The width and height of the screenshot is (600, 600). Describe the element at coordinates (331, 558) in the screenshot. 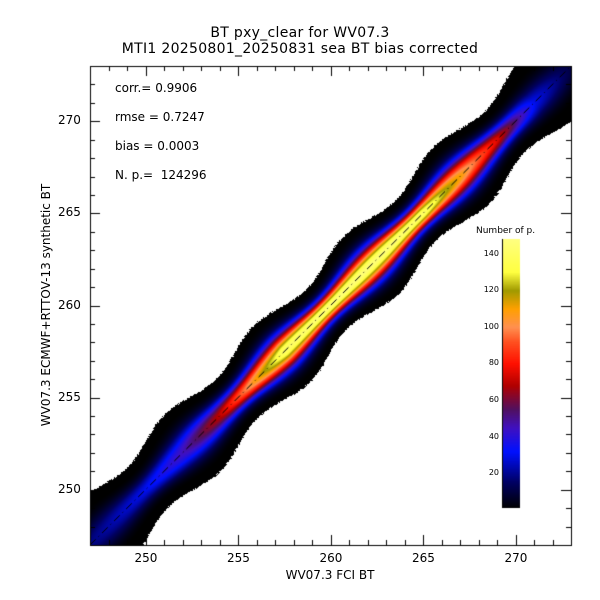

I see `x-tick-label: 260` at that location.